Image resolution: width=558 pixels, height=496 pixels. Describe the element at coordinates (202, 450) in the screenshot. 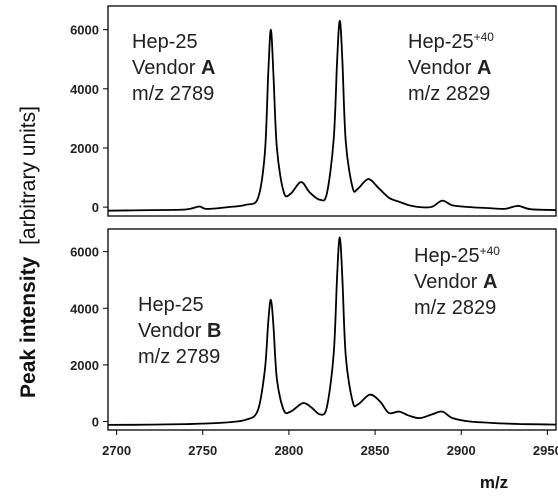

I see `x-tick-label: 2750` at that location.